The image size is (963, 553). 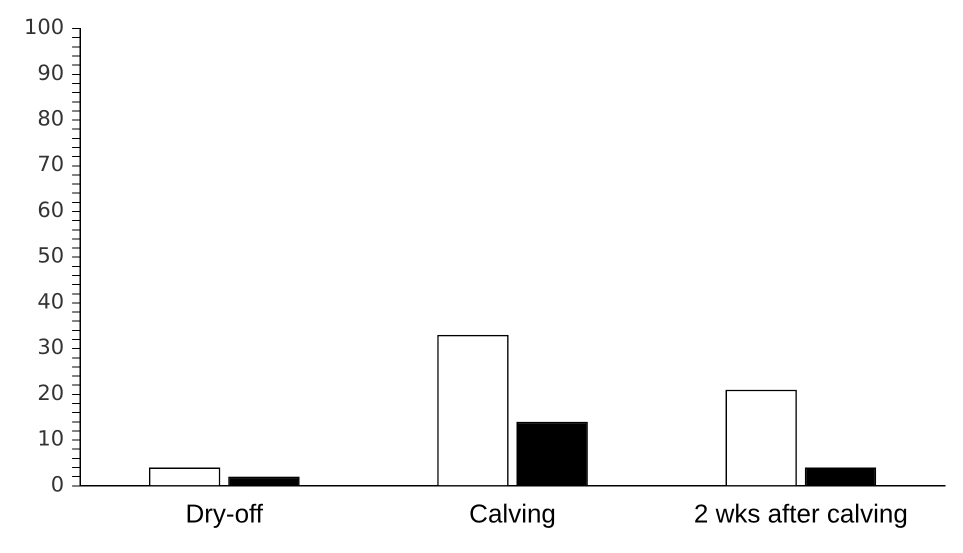 I want to click on x-tick-label: 2 wks after calving, so click(x=801, y=513).